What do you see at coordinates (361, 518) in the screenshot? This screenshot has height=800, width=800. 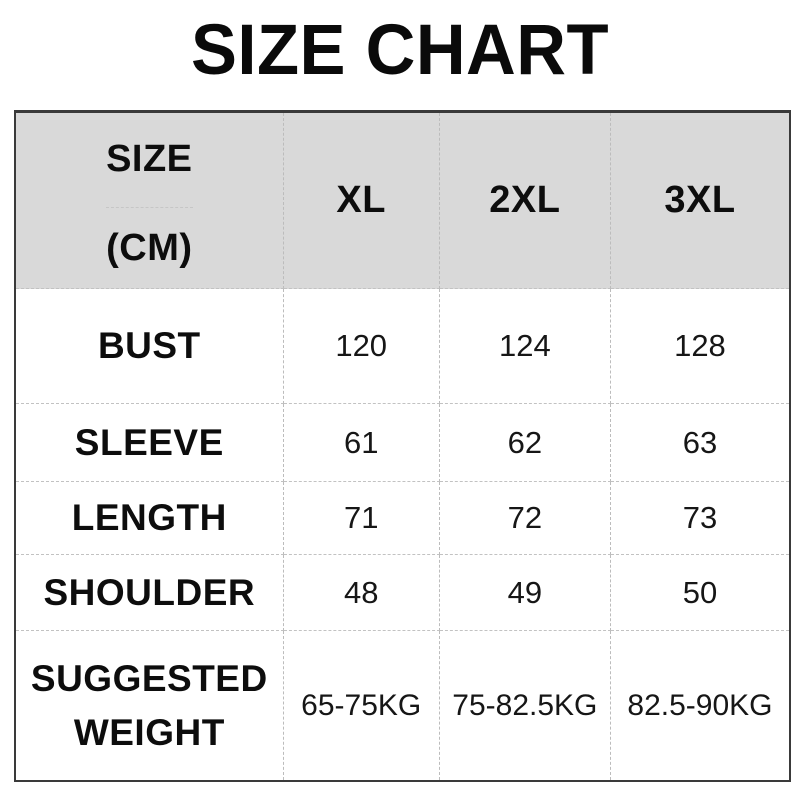 I see `length-value-xl: 71` at bounding box center [361, 518].